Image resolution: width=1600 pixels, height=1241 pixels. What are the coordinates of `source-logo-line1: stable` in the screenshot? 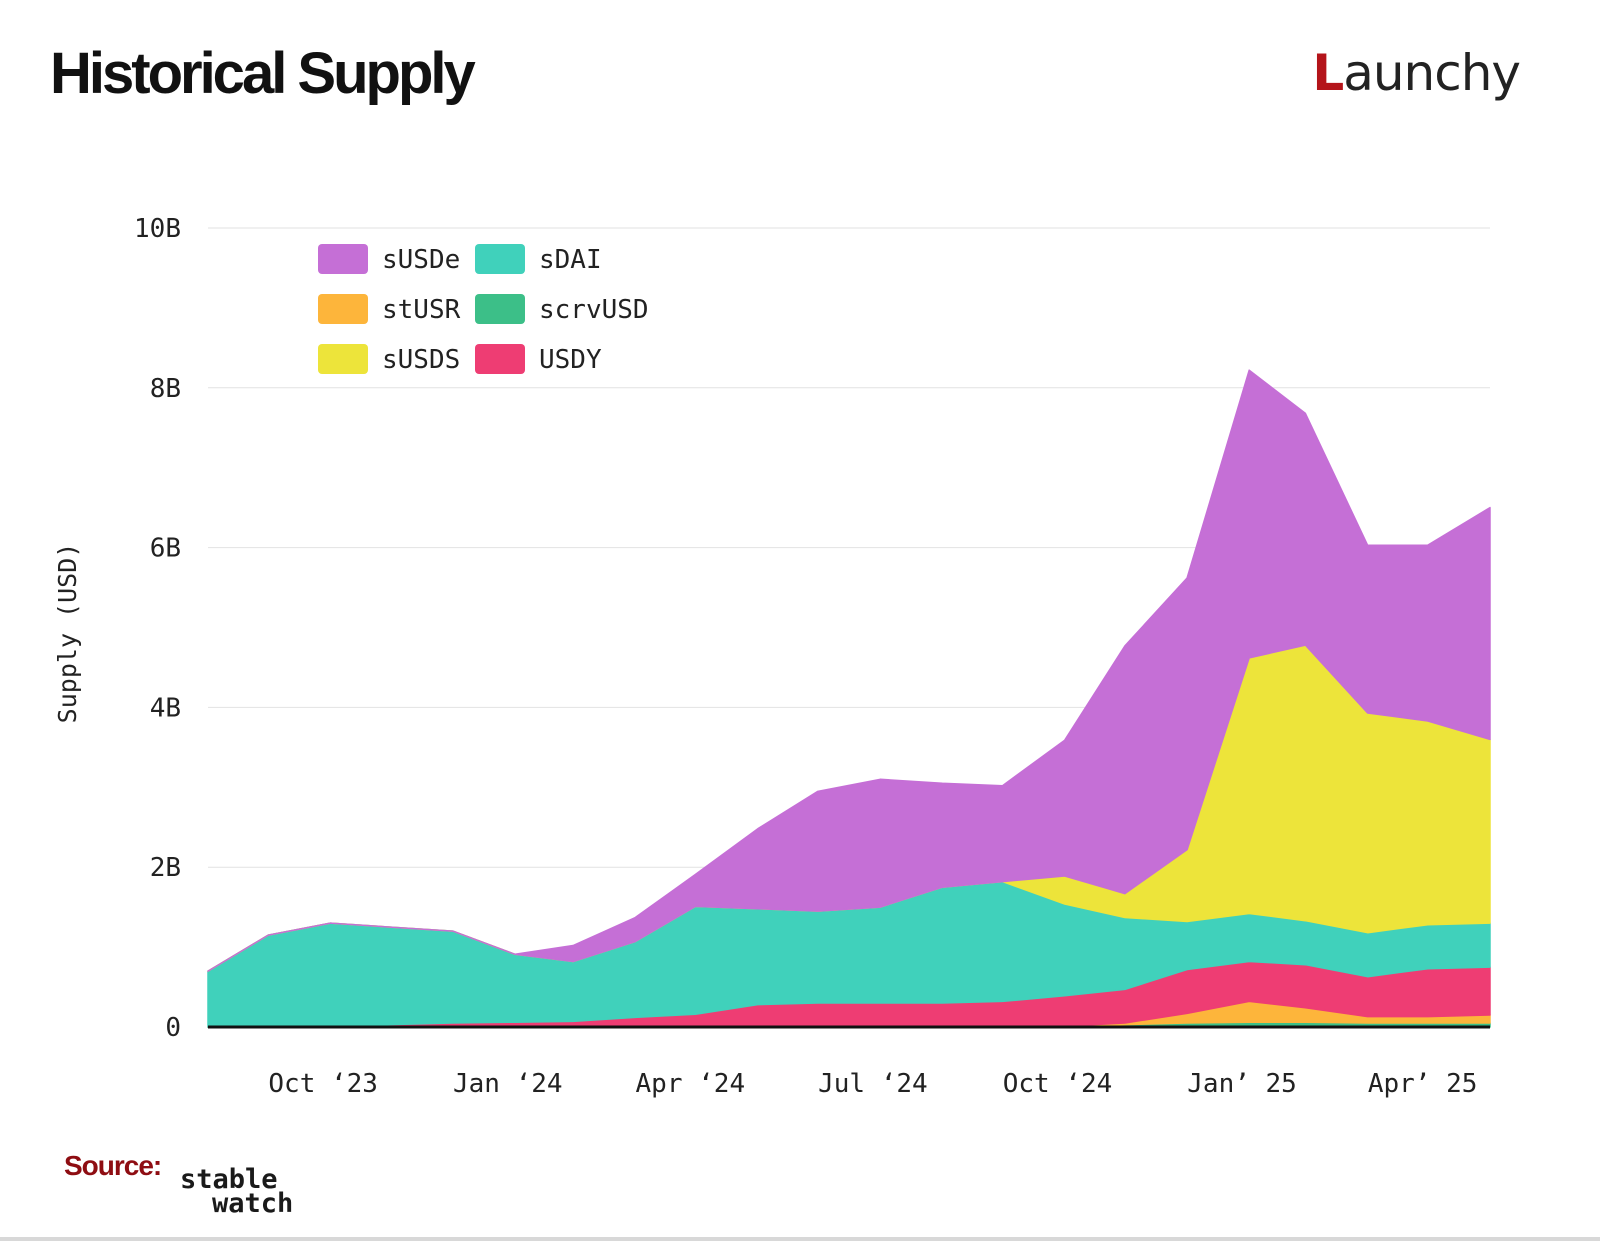 It's located at (229, 1179).